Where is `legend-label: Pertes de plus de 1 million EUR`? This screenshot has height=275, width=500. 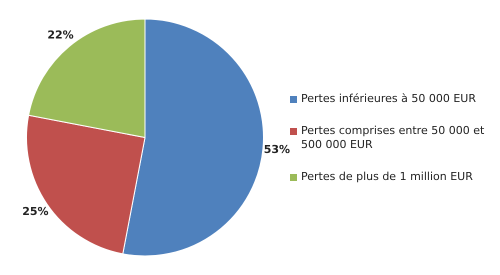
legend-label: Pertes de plus de 1 million EUR is located at coordinates (387, 177).